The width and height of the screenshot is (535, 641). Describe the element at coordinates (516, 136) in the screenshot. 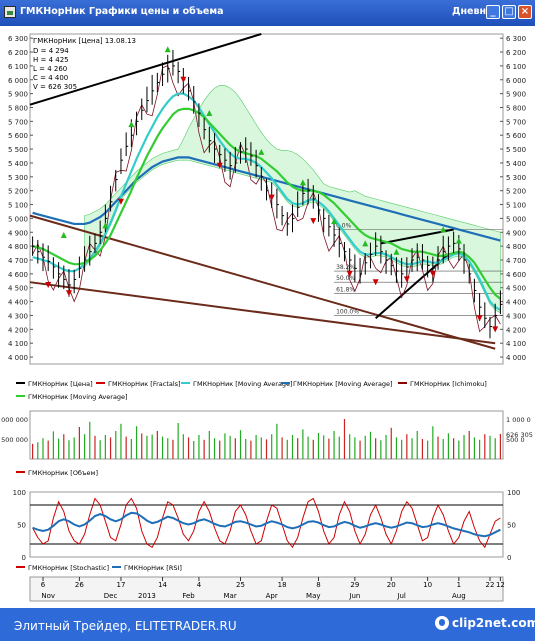

I see `price-ytick-label-right: 5 600` at that location.